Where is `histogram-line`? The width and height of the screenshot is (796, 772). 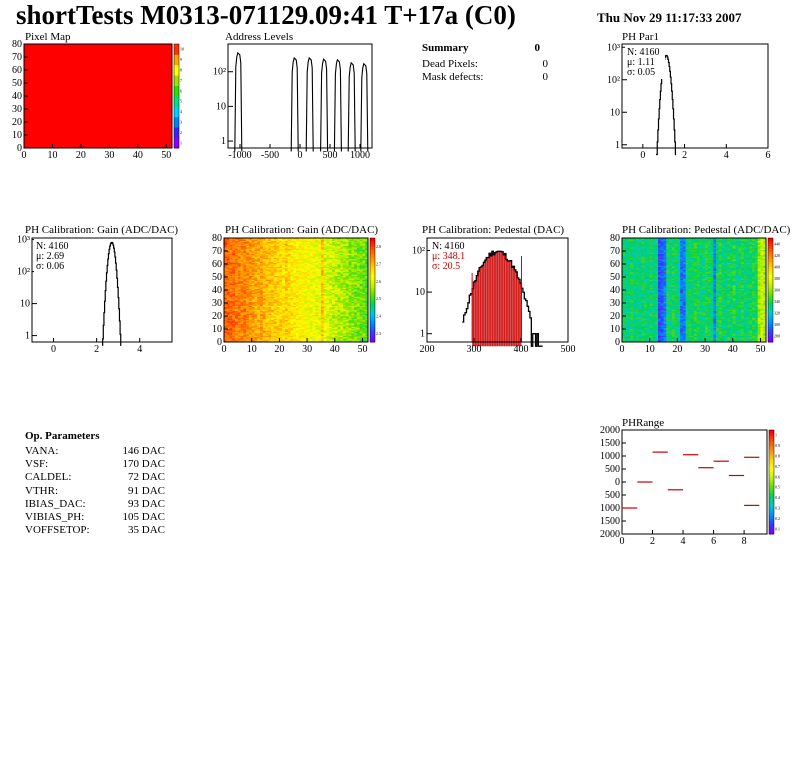 histogram-line is located at coordinates (666, 105).